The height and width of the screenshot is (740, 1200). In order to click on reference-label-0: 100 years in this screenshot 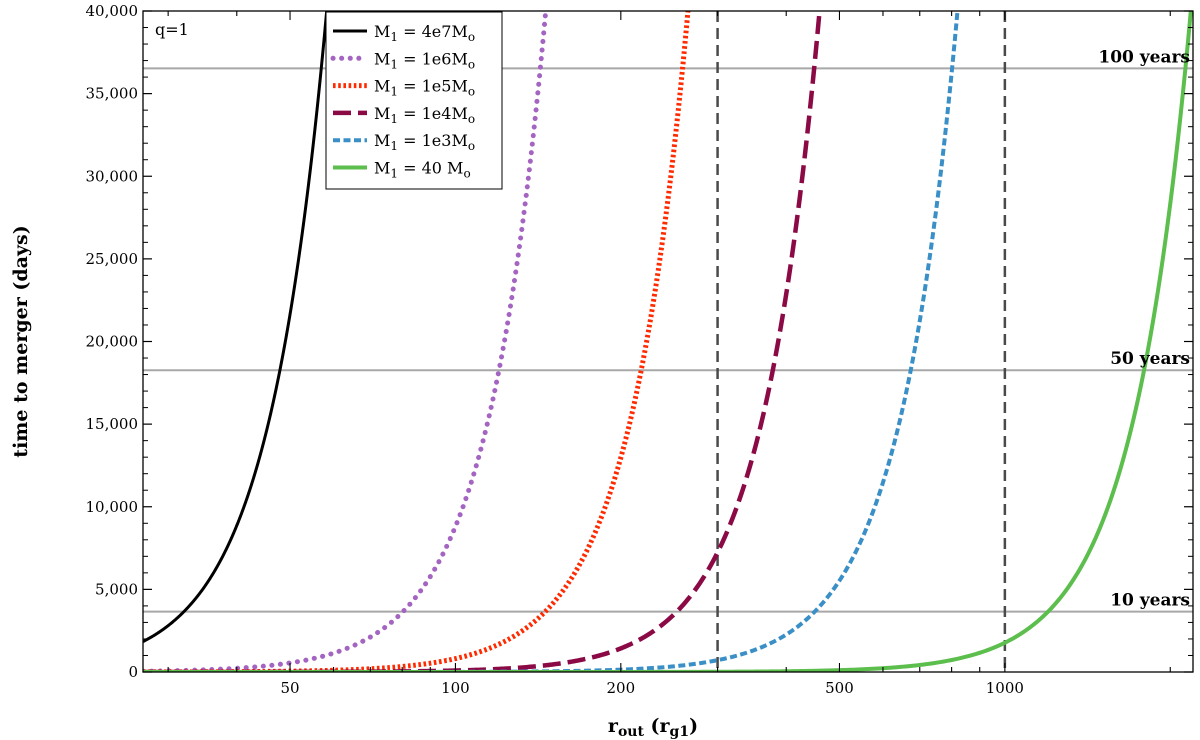, I will do `click(1144, 57)`.